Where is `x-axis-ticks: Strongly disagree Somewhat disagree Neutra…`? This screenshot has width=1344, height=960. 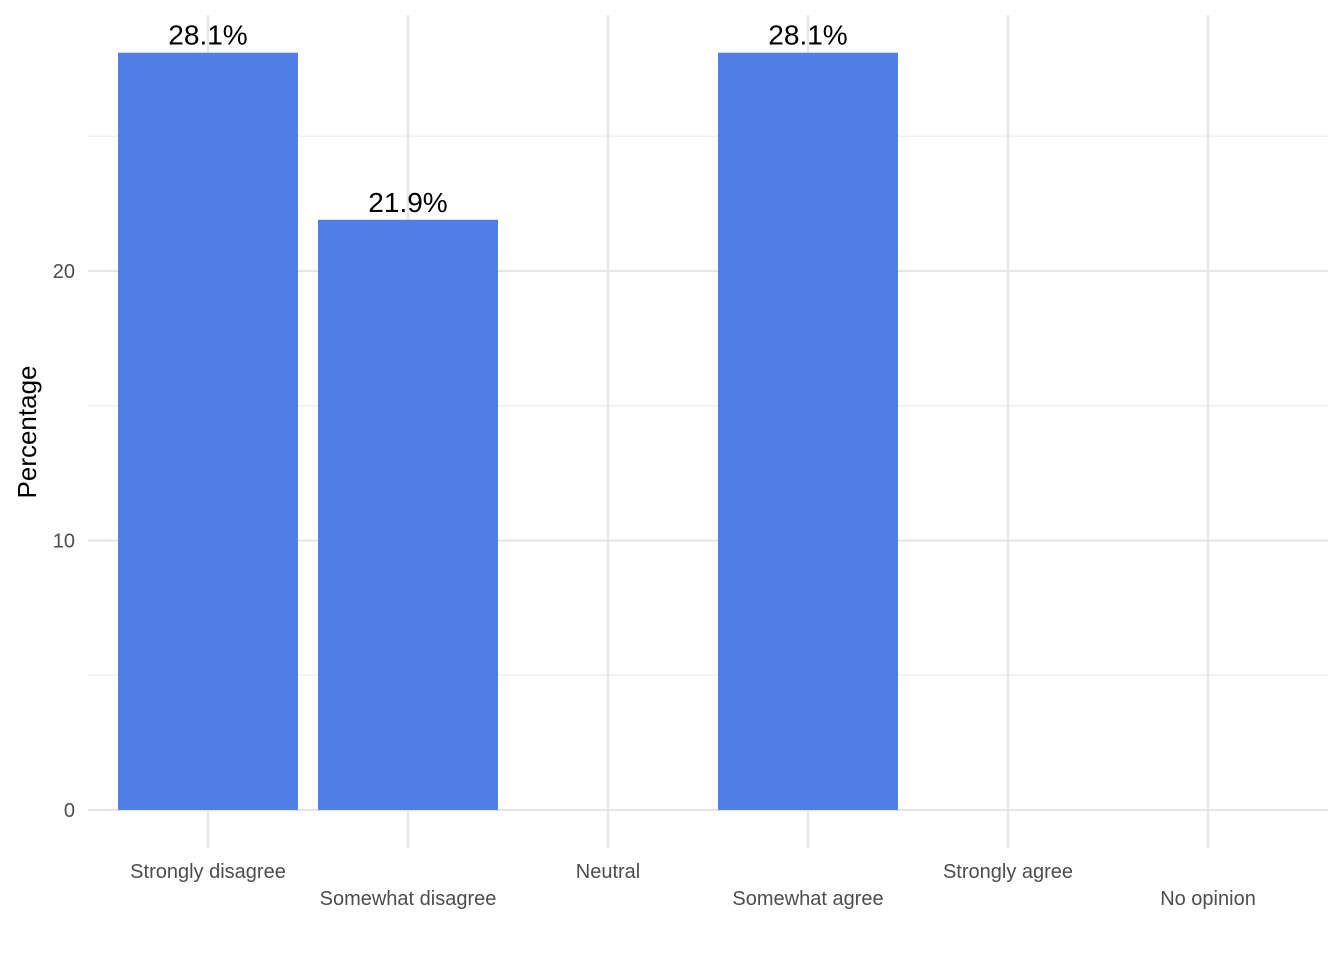
x-axis-ticks: Strongly disagree Somewhat disagree Neutra… is located at coordinates (693, 885).